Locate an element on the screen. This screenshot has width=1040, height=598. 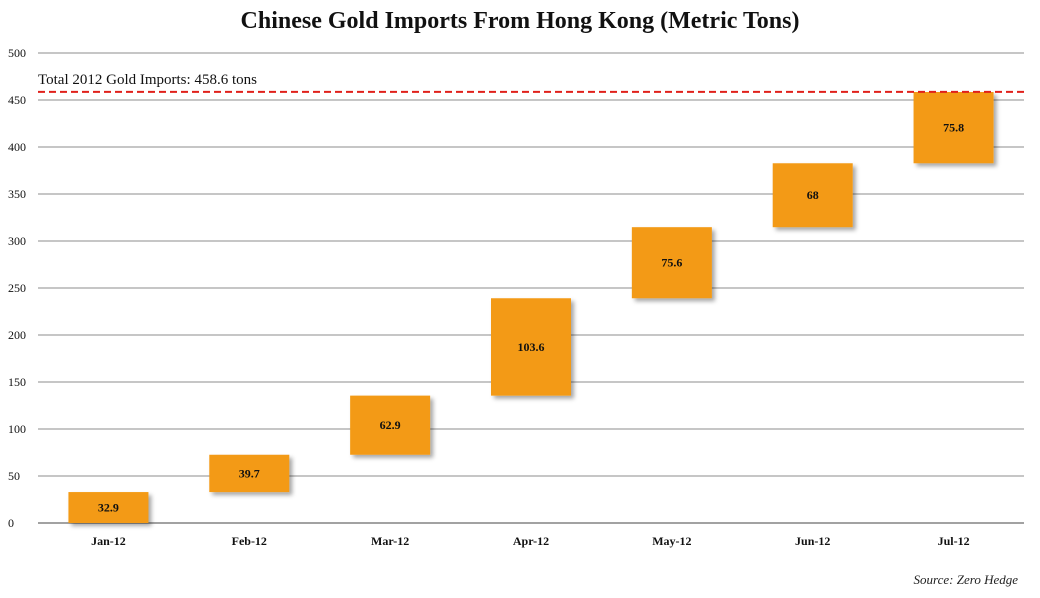
y-tick-label: 450 is located at coordinates (17, 100).